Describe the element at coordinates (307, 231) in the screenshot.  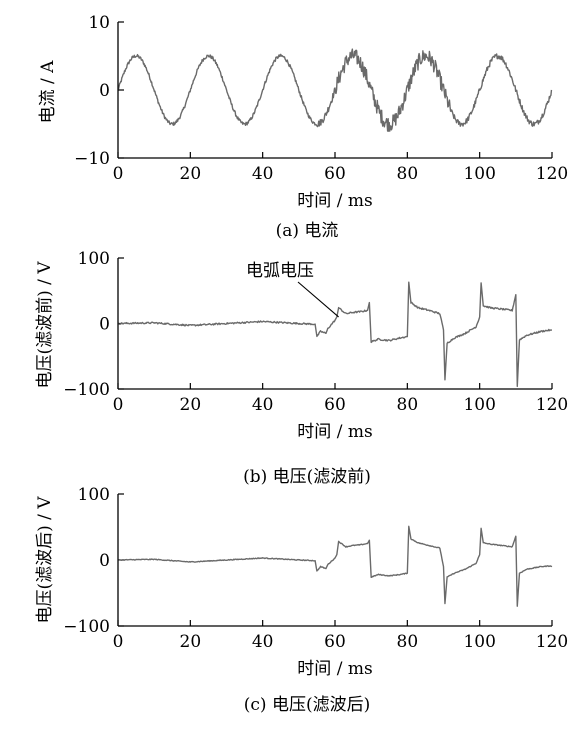
I see `caption-a: (a) 电流` at that location.